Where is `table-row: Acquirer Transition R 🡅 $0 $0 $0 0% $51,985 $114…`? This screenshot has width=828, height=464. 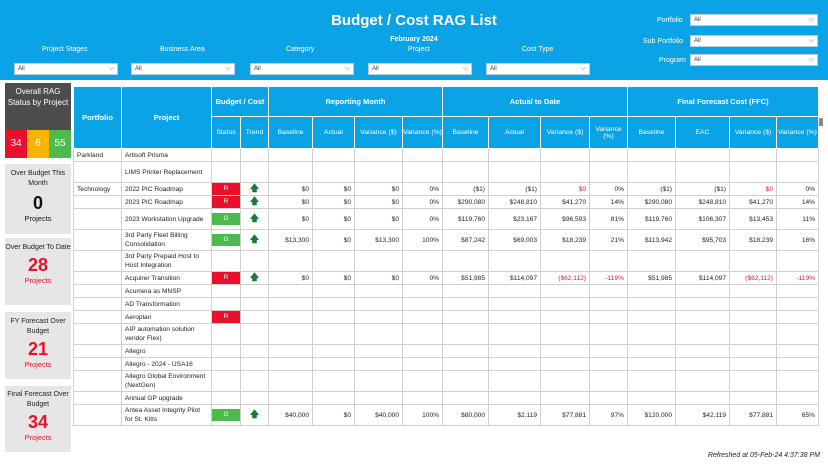
table-row: Acquirer Transition R 🡅 $0 $0 $0 0% $51,985 $114… is located at coordinates (446, 278).